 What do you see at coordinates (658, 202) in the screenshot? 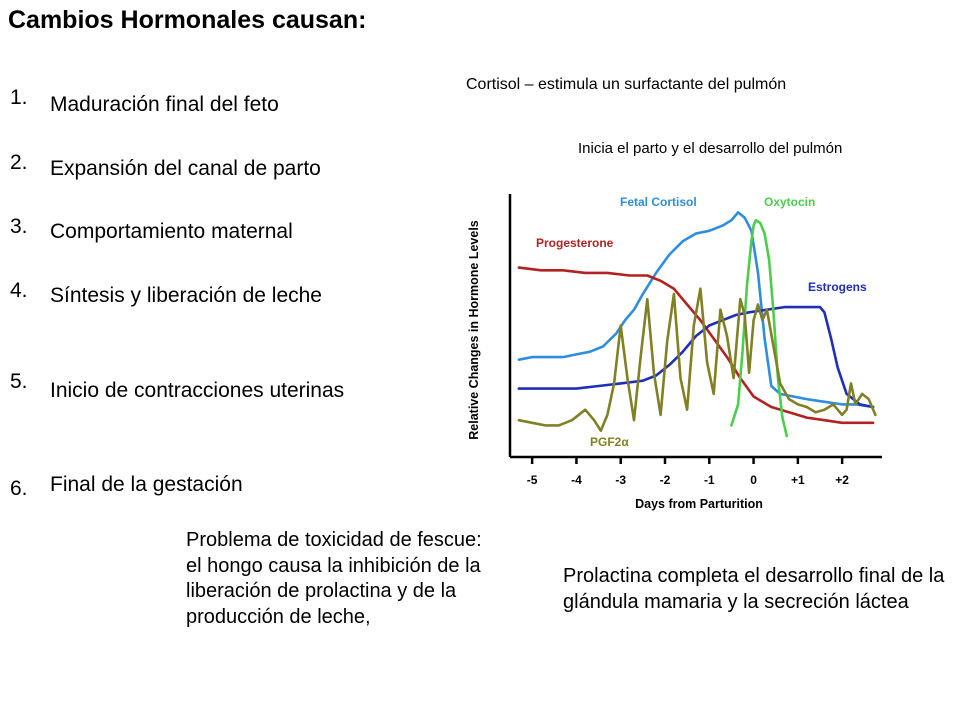
I see `series-label: Fetal Cortisol` at bounding box center [658, 202].